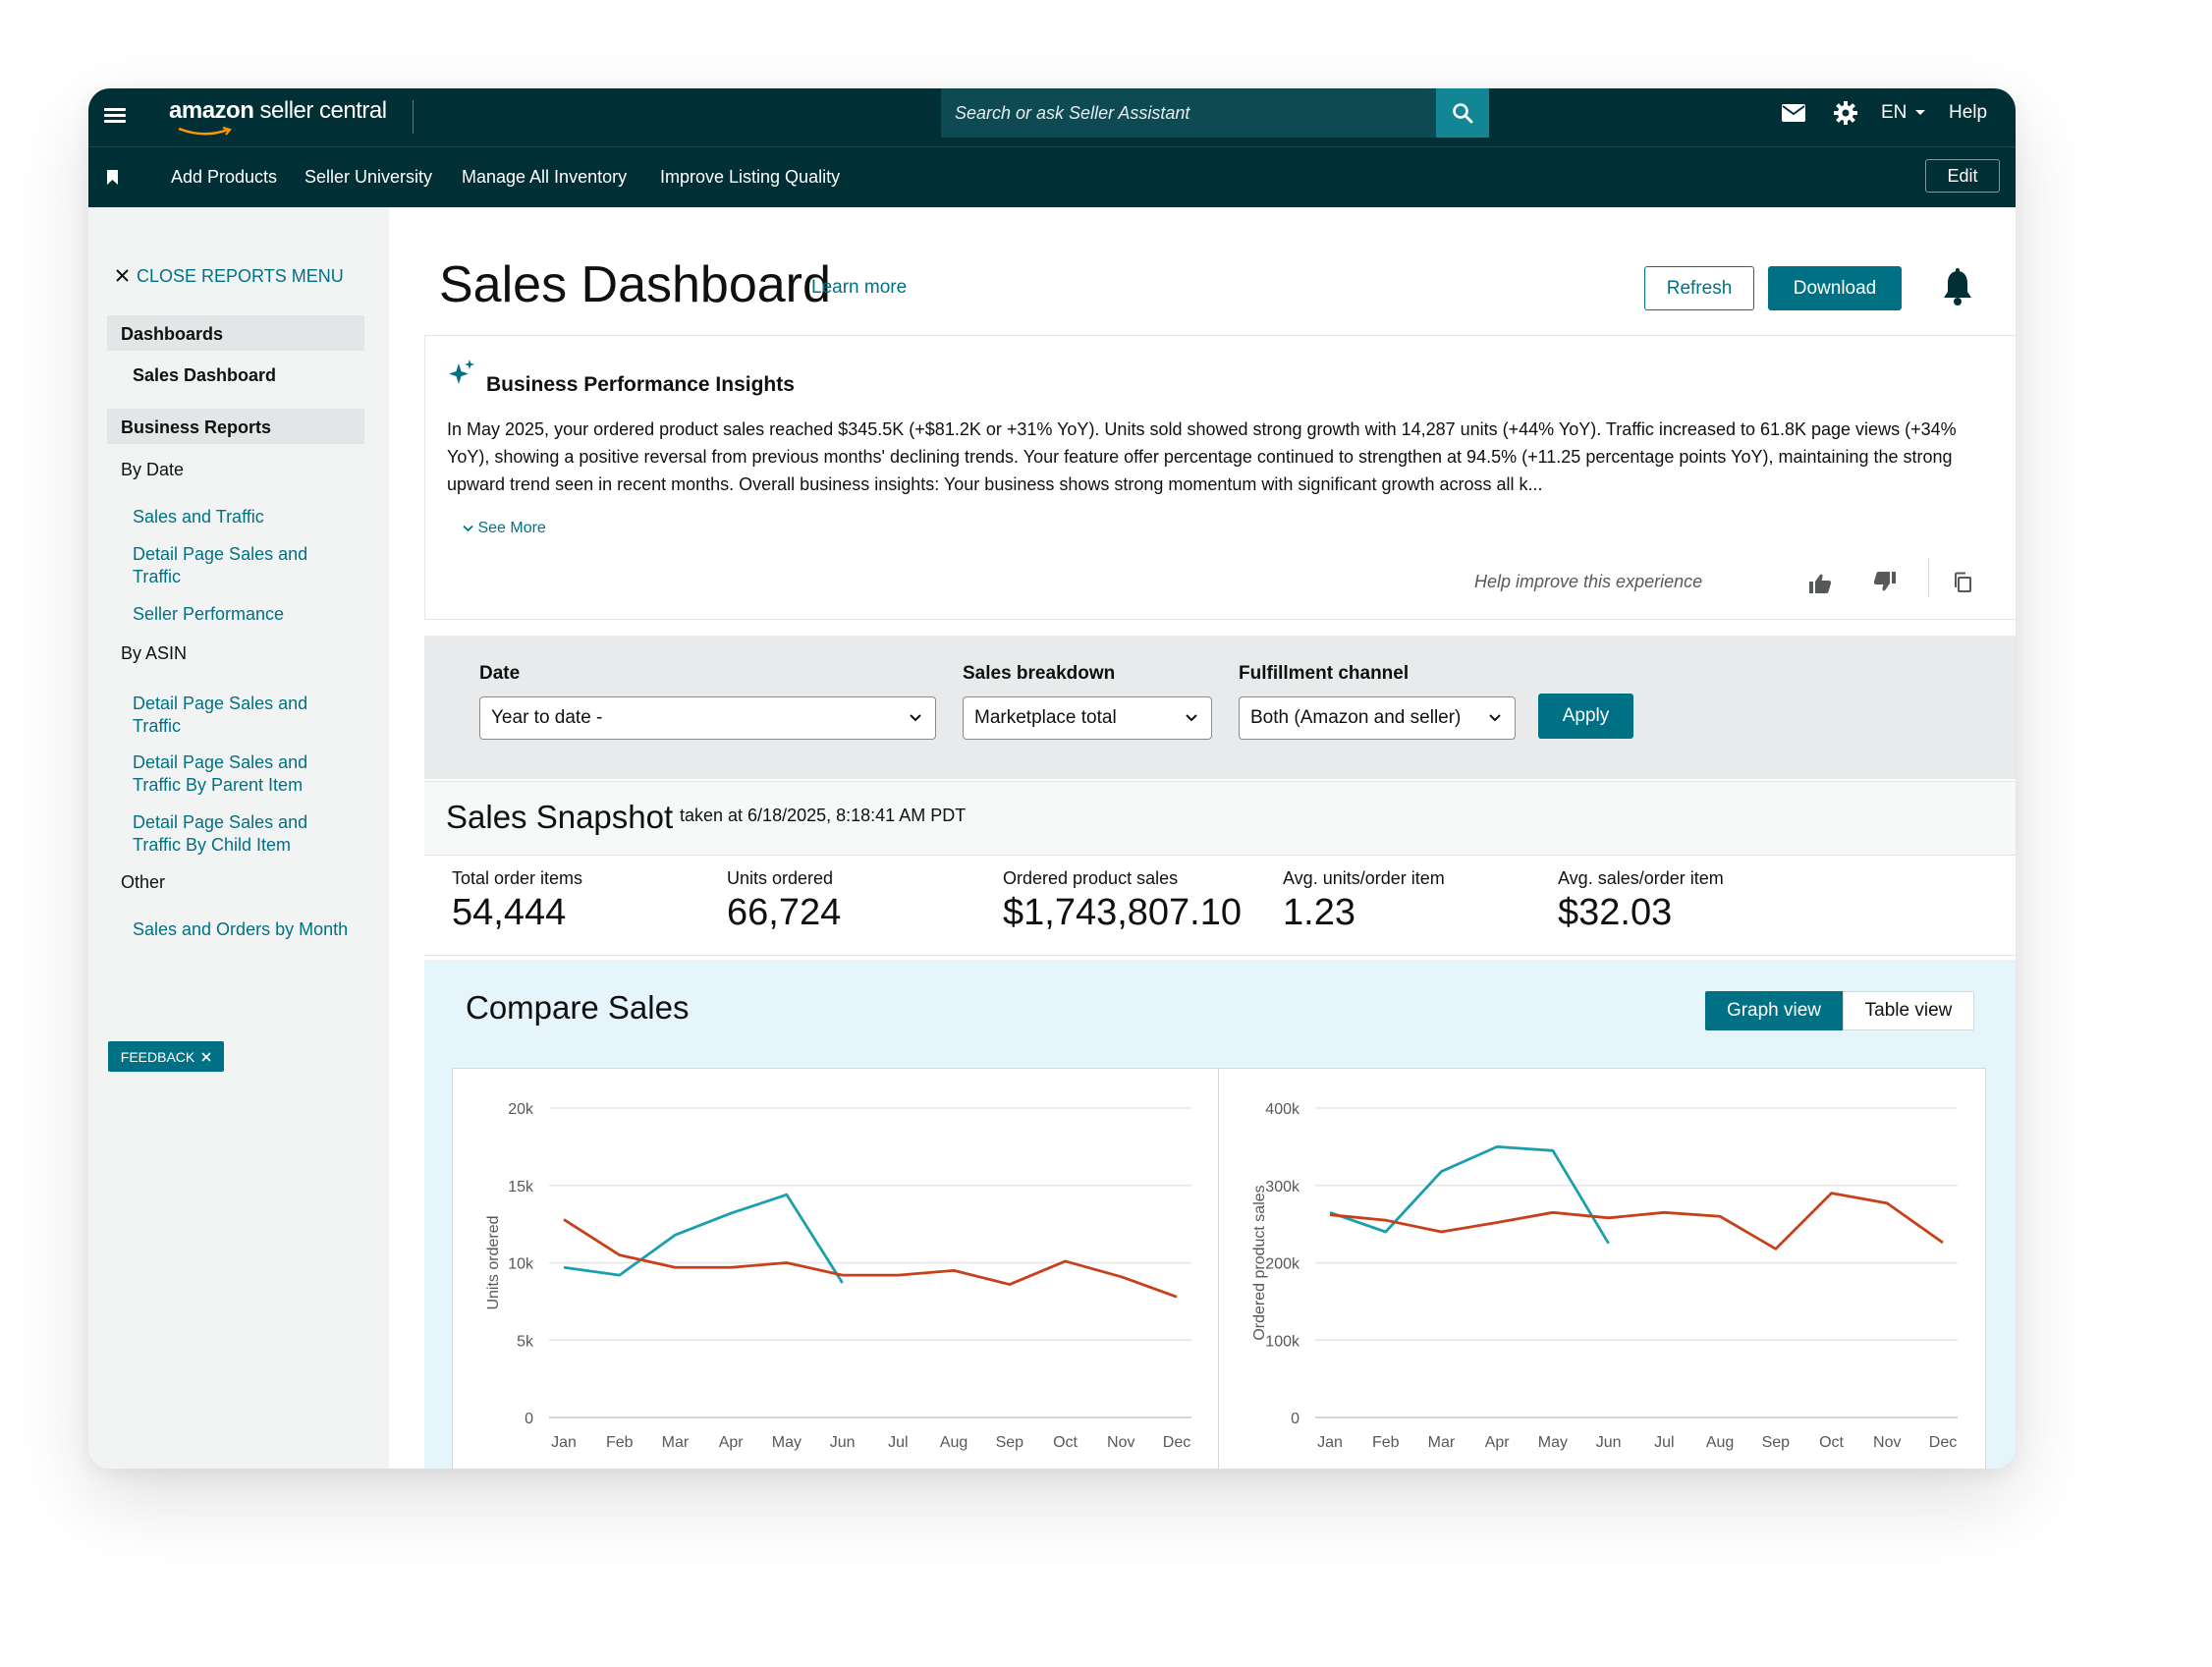  What do you see at coordinates (1699, 288) in the screenshot?
I see `refresh-button: Refresh` at bounding box center [1699, 288].